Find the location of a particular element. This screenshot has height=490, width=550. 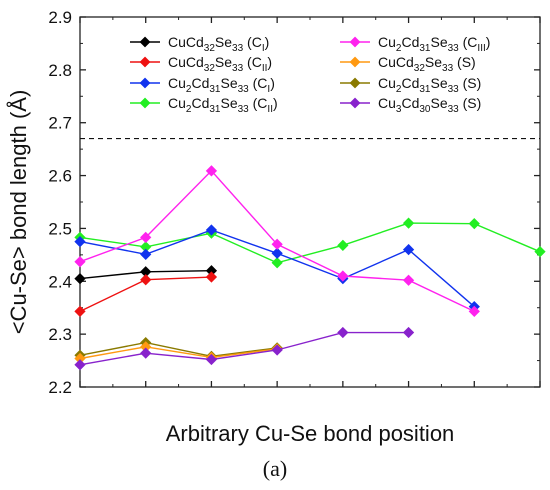

legend-entry-1: CuCd32Se33 (CII) is located at coordinates (201, 64).